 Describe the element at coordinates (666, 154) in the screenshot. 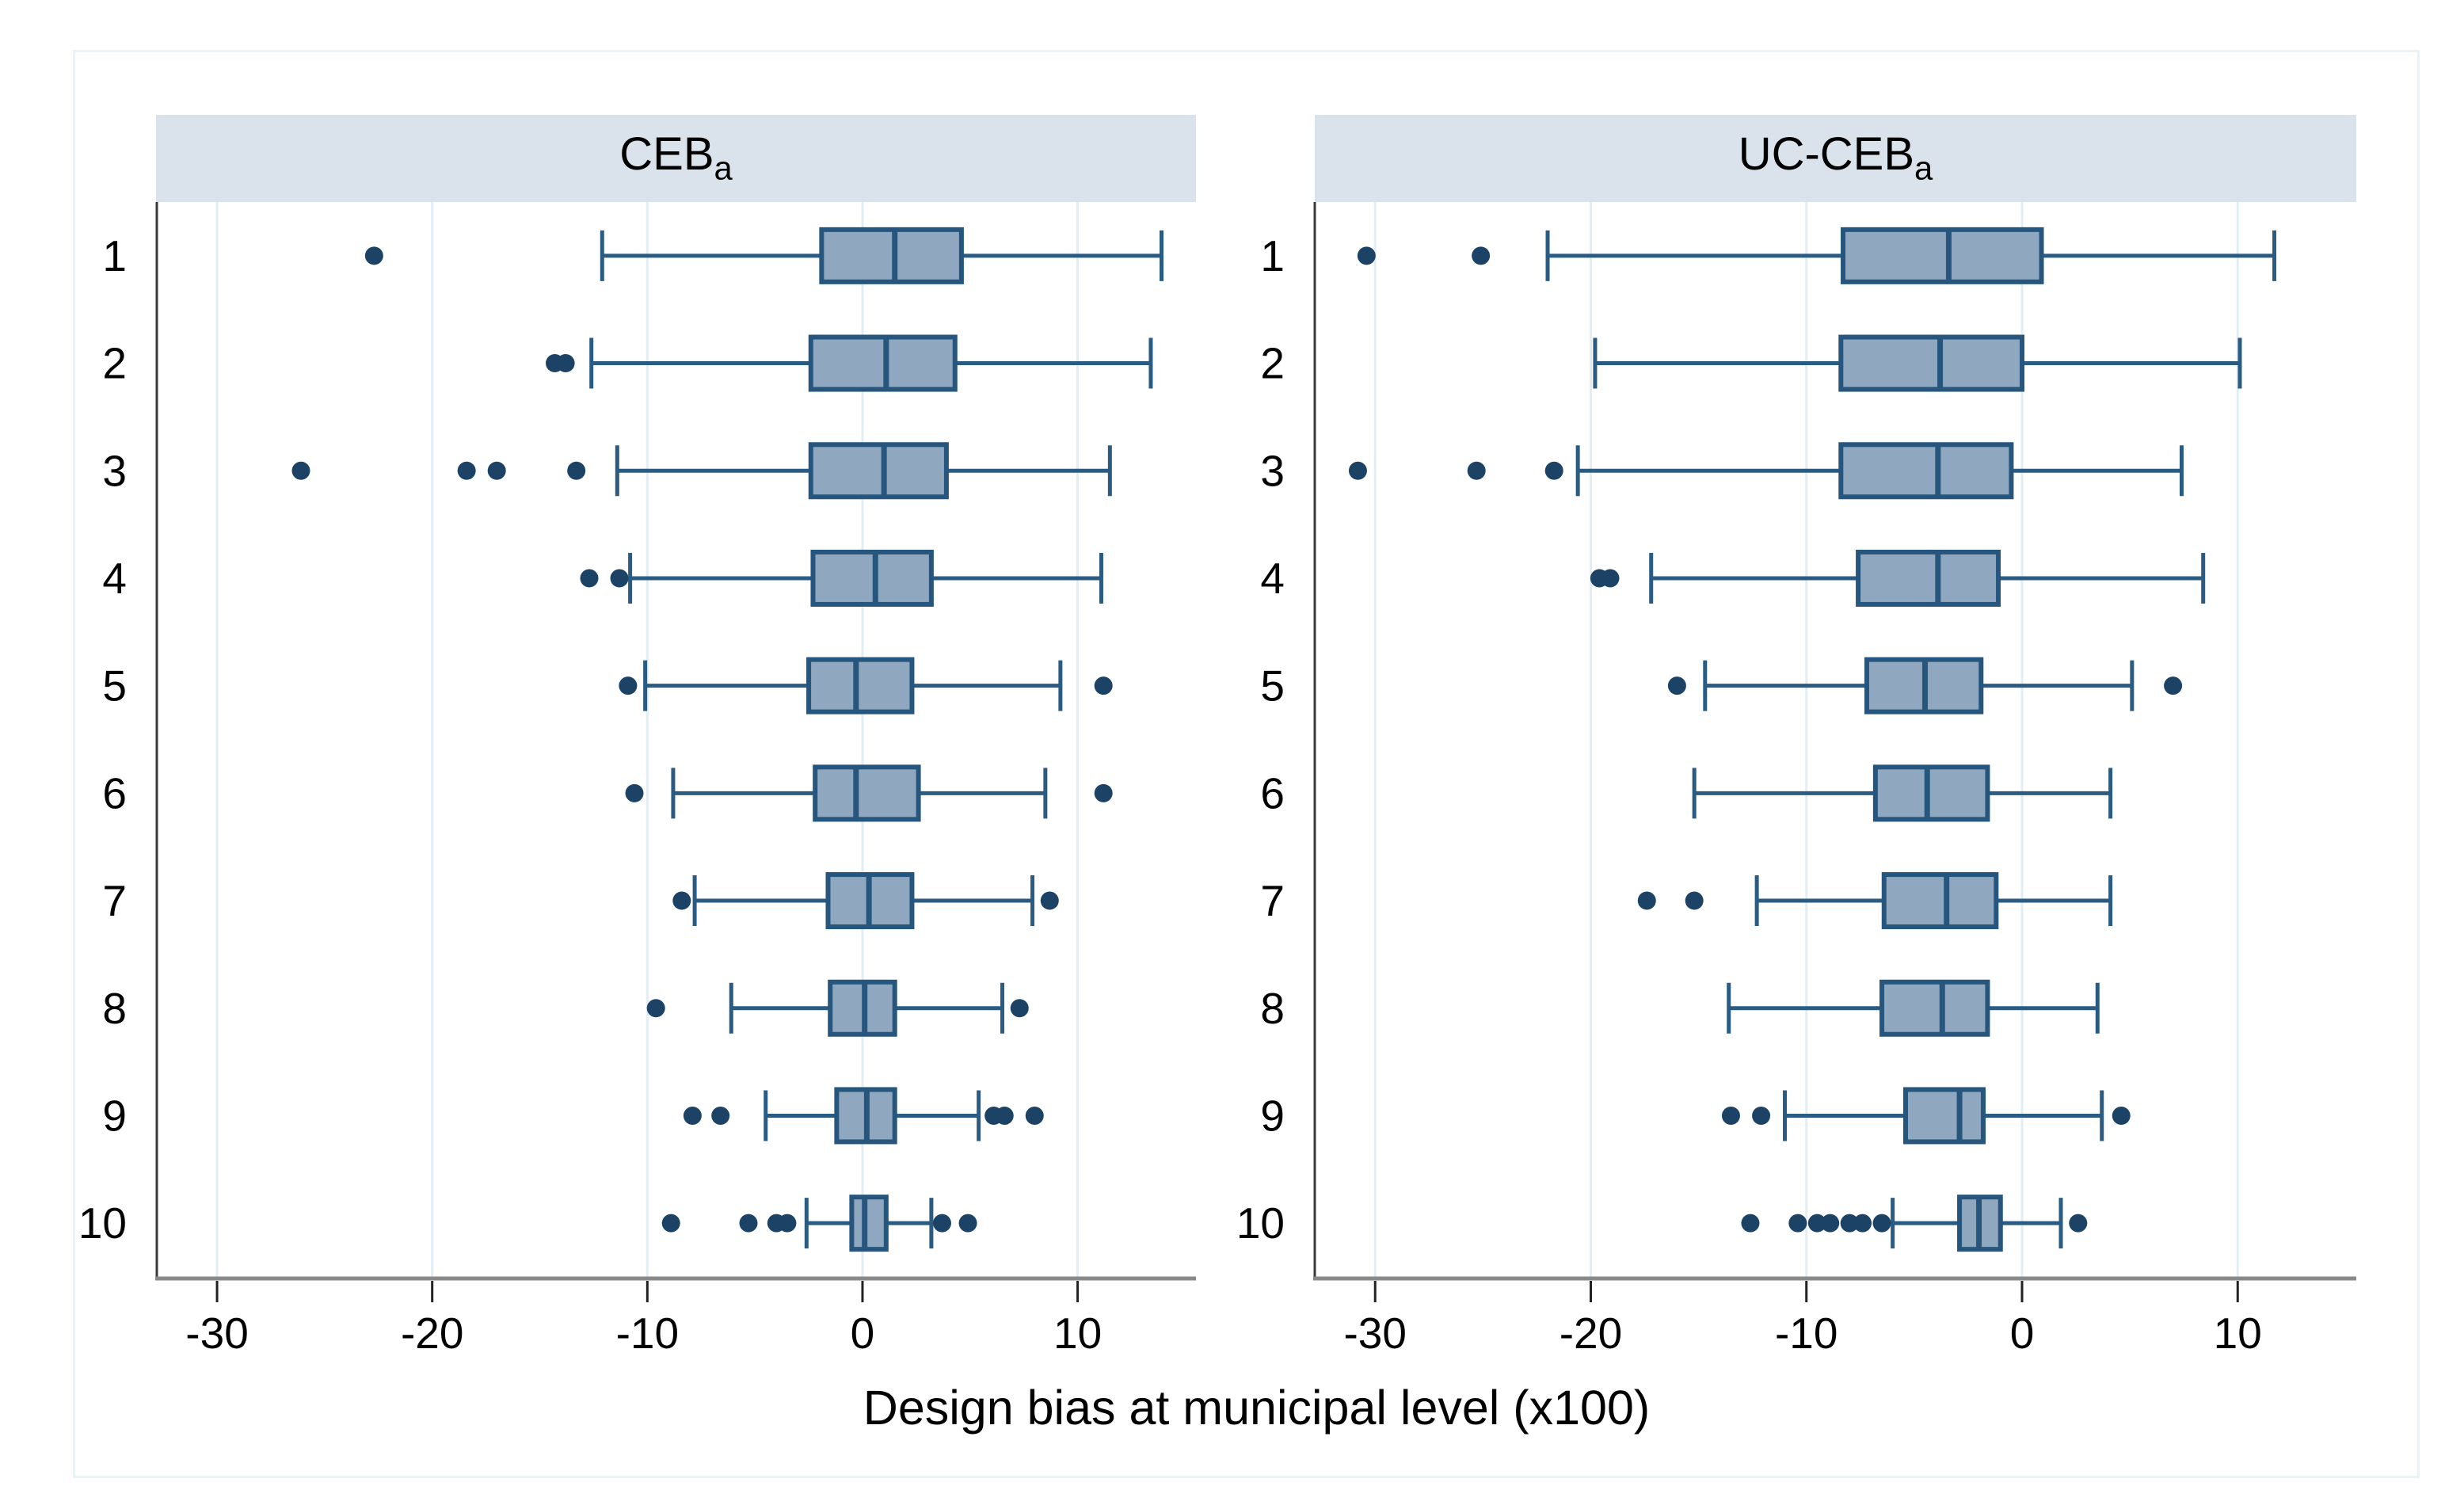

I see `panel-title-left-text: CEB` at that location.